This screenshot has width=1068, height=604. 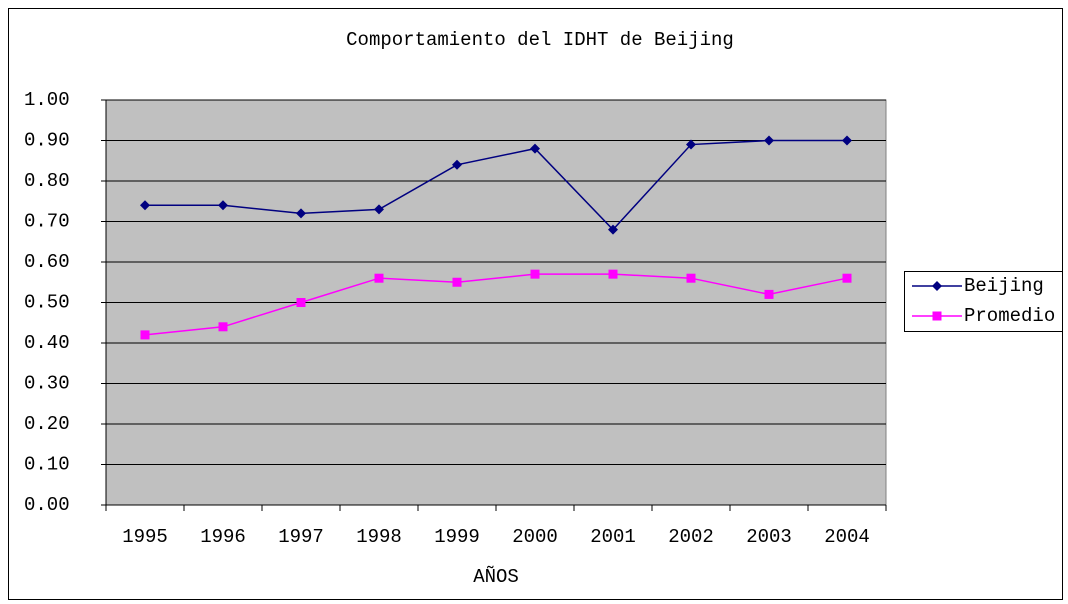 What do you see at coordinates (613, 537) in the screenshot?
I see `x-tick-label: 2001` at bounding box center [613, 537].